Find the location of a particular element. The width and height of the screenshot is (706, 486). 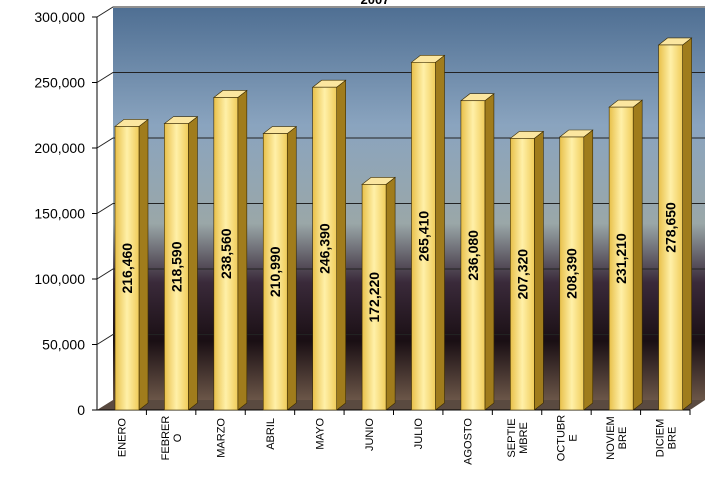

value-label: 238,560 is located at coordinates (226, 253).